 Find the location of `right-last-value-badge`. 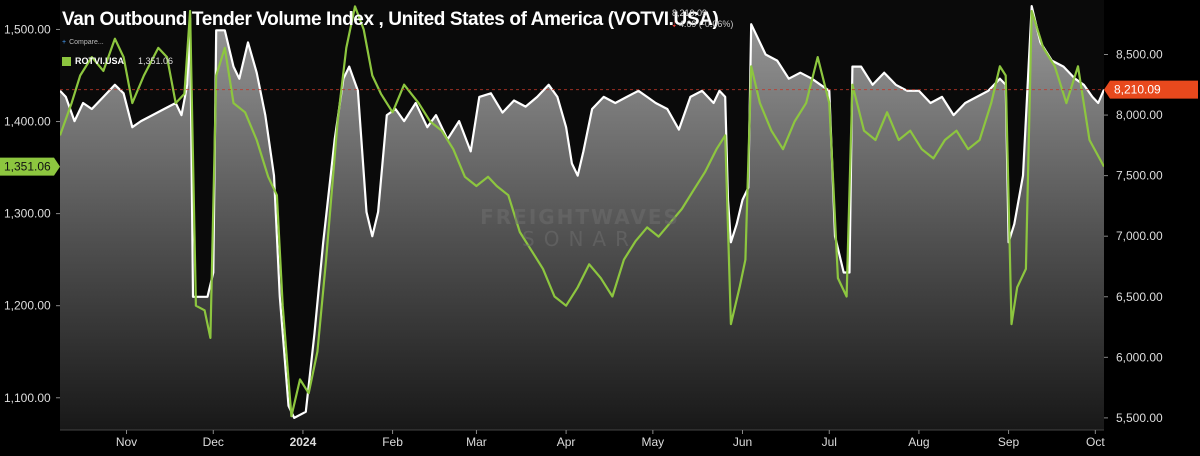

right-last-value-badge is located at coordinates (1151, 89).